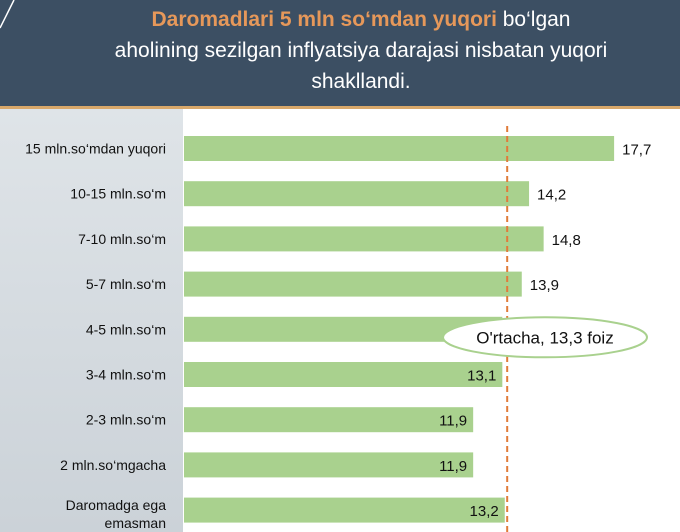  What do you see at coordinates (636, 150) in the screenshot?
I see `value-label-0: 17,7` at bounding box center [636, 150].